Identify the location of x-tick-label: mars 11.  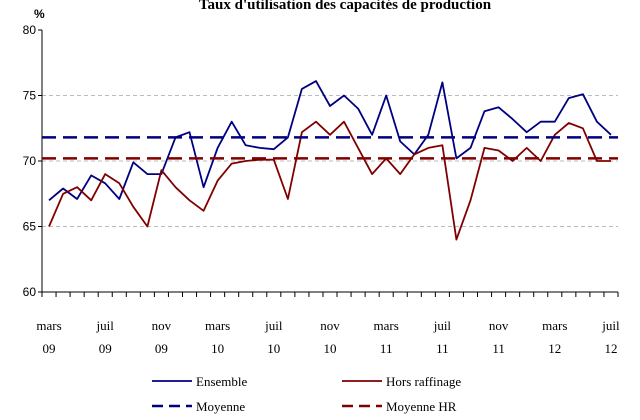
(386, 337).